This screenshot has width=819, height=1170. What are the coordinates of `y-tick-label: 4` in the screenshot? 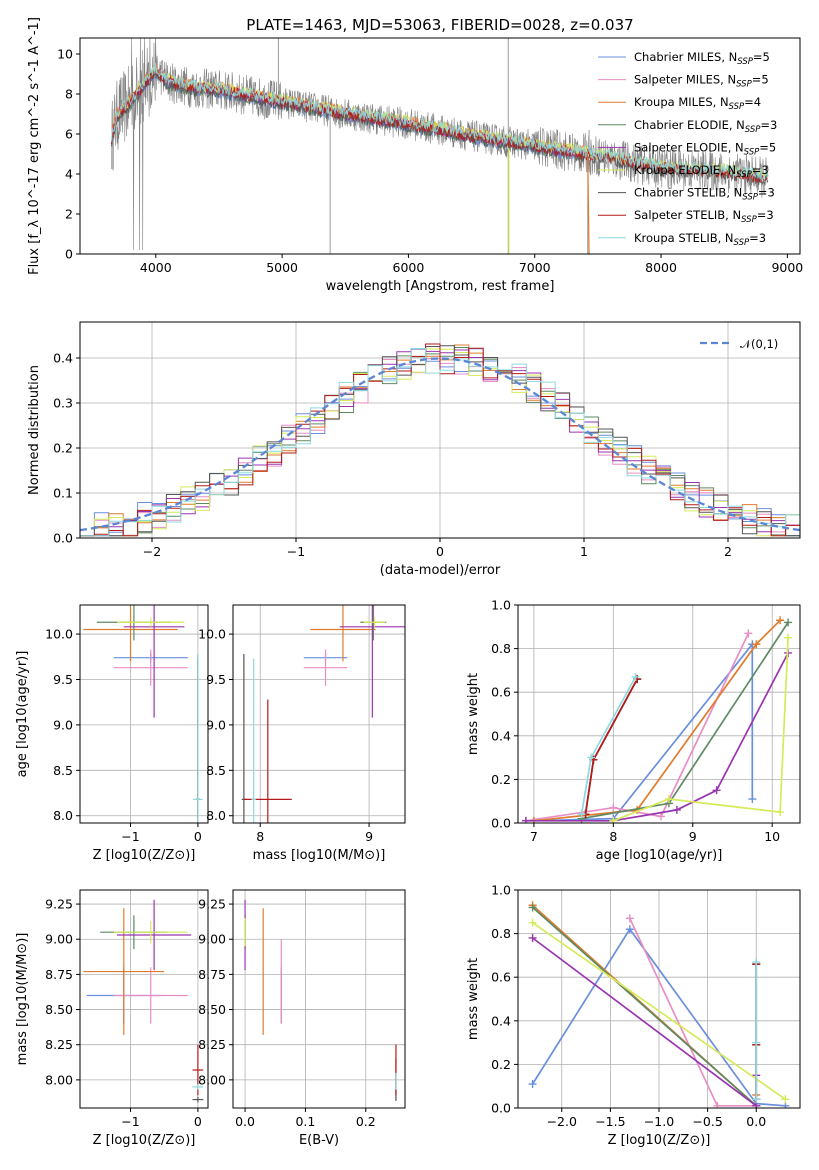 It's located at (69, 174).